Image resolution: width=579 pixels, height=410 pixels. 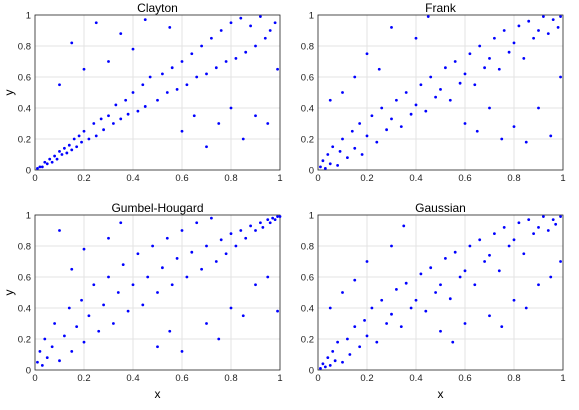 What do you see at coordinates (24, 340) in the screenshot?
I see `gumbel-y-tick-label: 0.2` at bounding box center [24, 340].